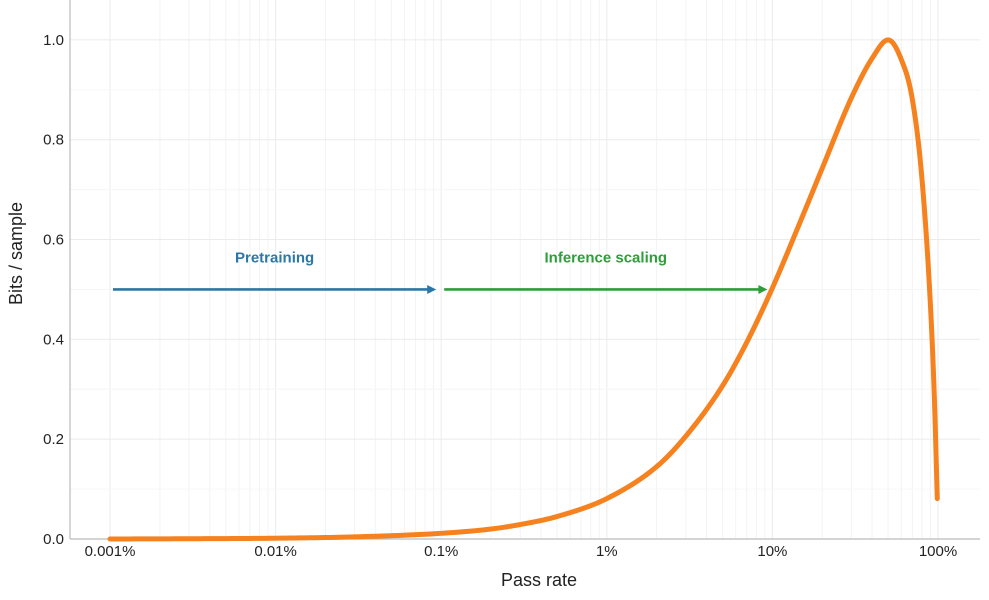 This screenshot has width=989, height=600. I want to click on annotation-label: Inference scaling, so click(606, 257).